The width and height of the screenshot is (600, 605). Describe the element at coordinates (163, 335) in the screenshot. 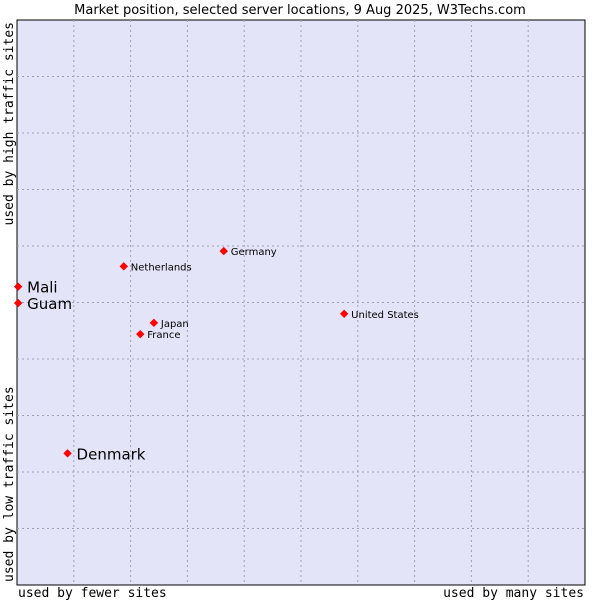

I see `point-label-france: France` at that location.